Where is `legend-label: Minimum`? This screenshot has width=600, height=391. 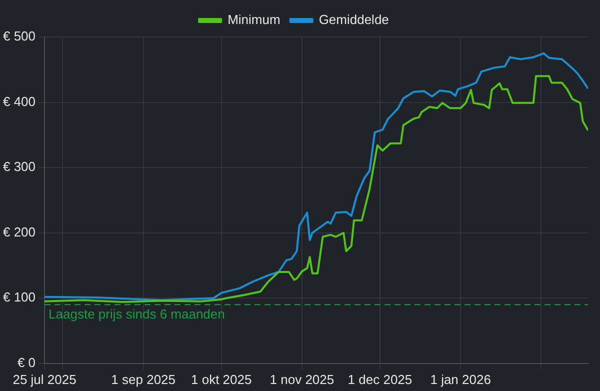 legend-label: Minimum is located at coordinates (254, 20).